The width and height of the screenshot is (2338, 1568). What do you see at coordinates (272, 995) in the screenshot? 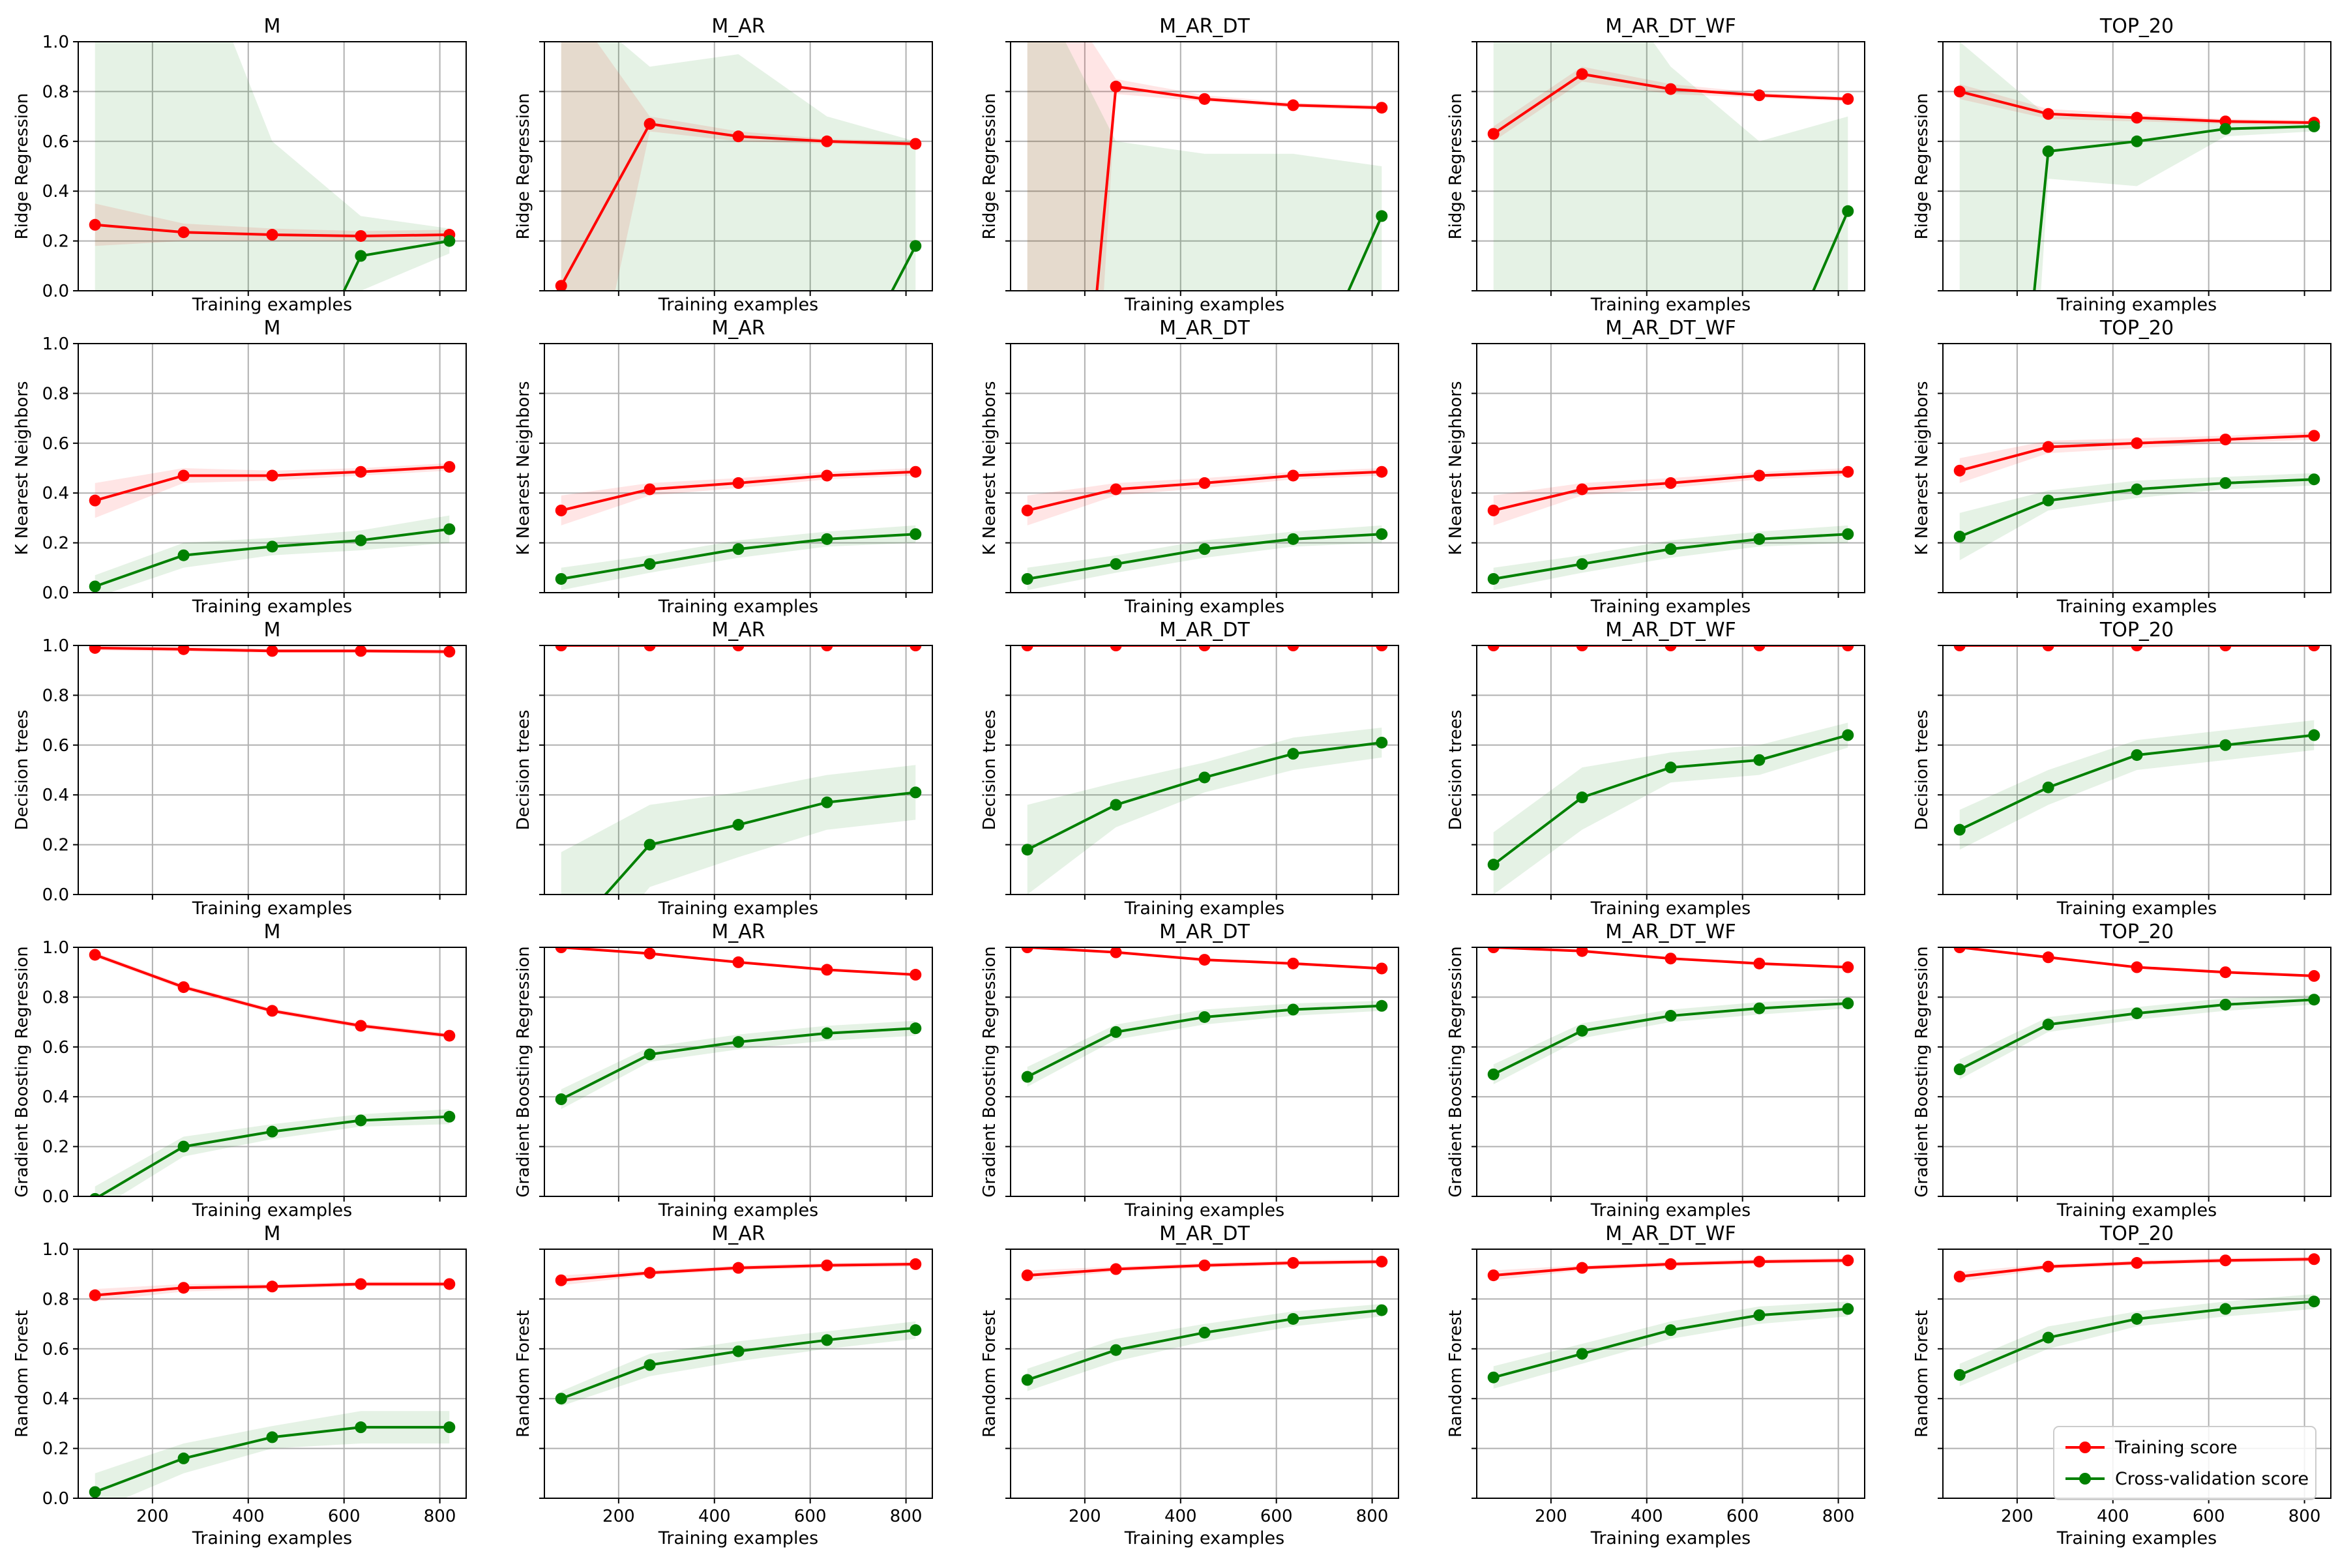
I see `training-score-band` at bounding box center [272, 995].